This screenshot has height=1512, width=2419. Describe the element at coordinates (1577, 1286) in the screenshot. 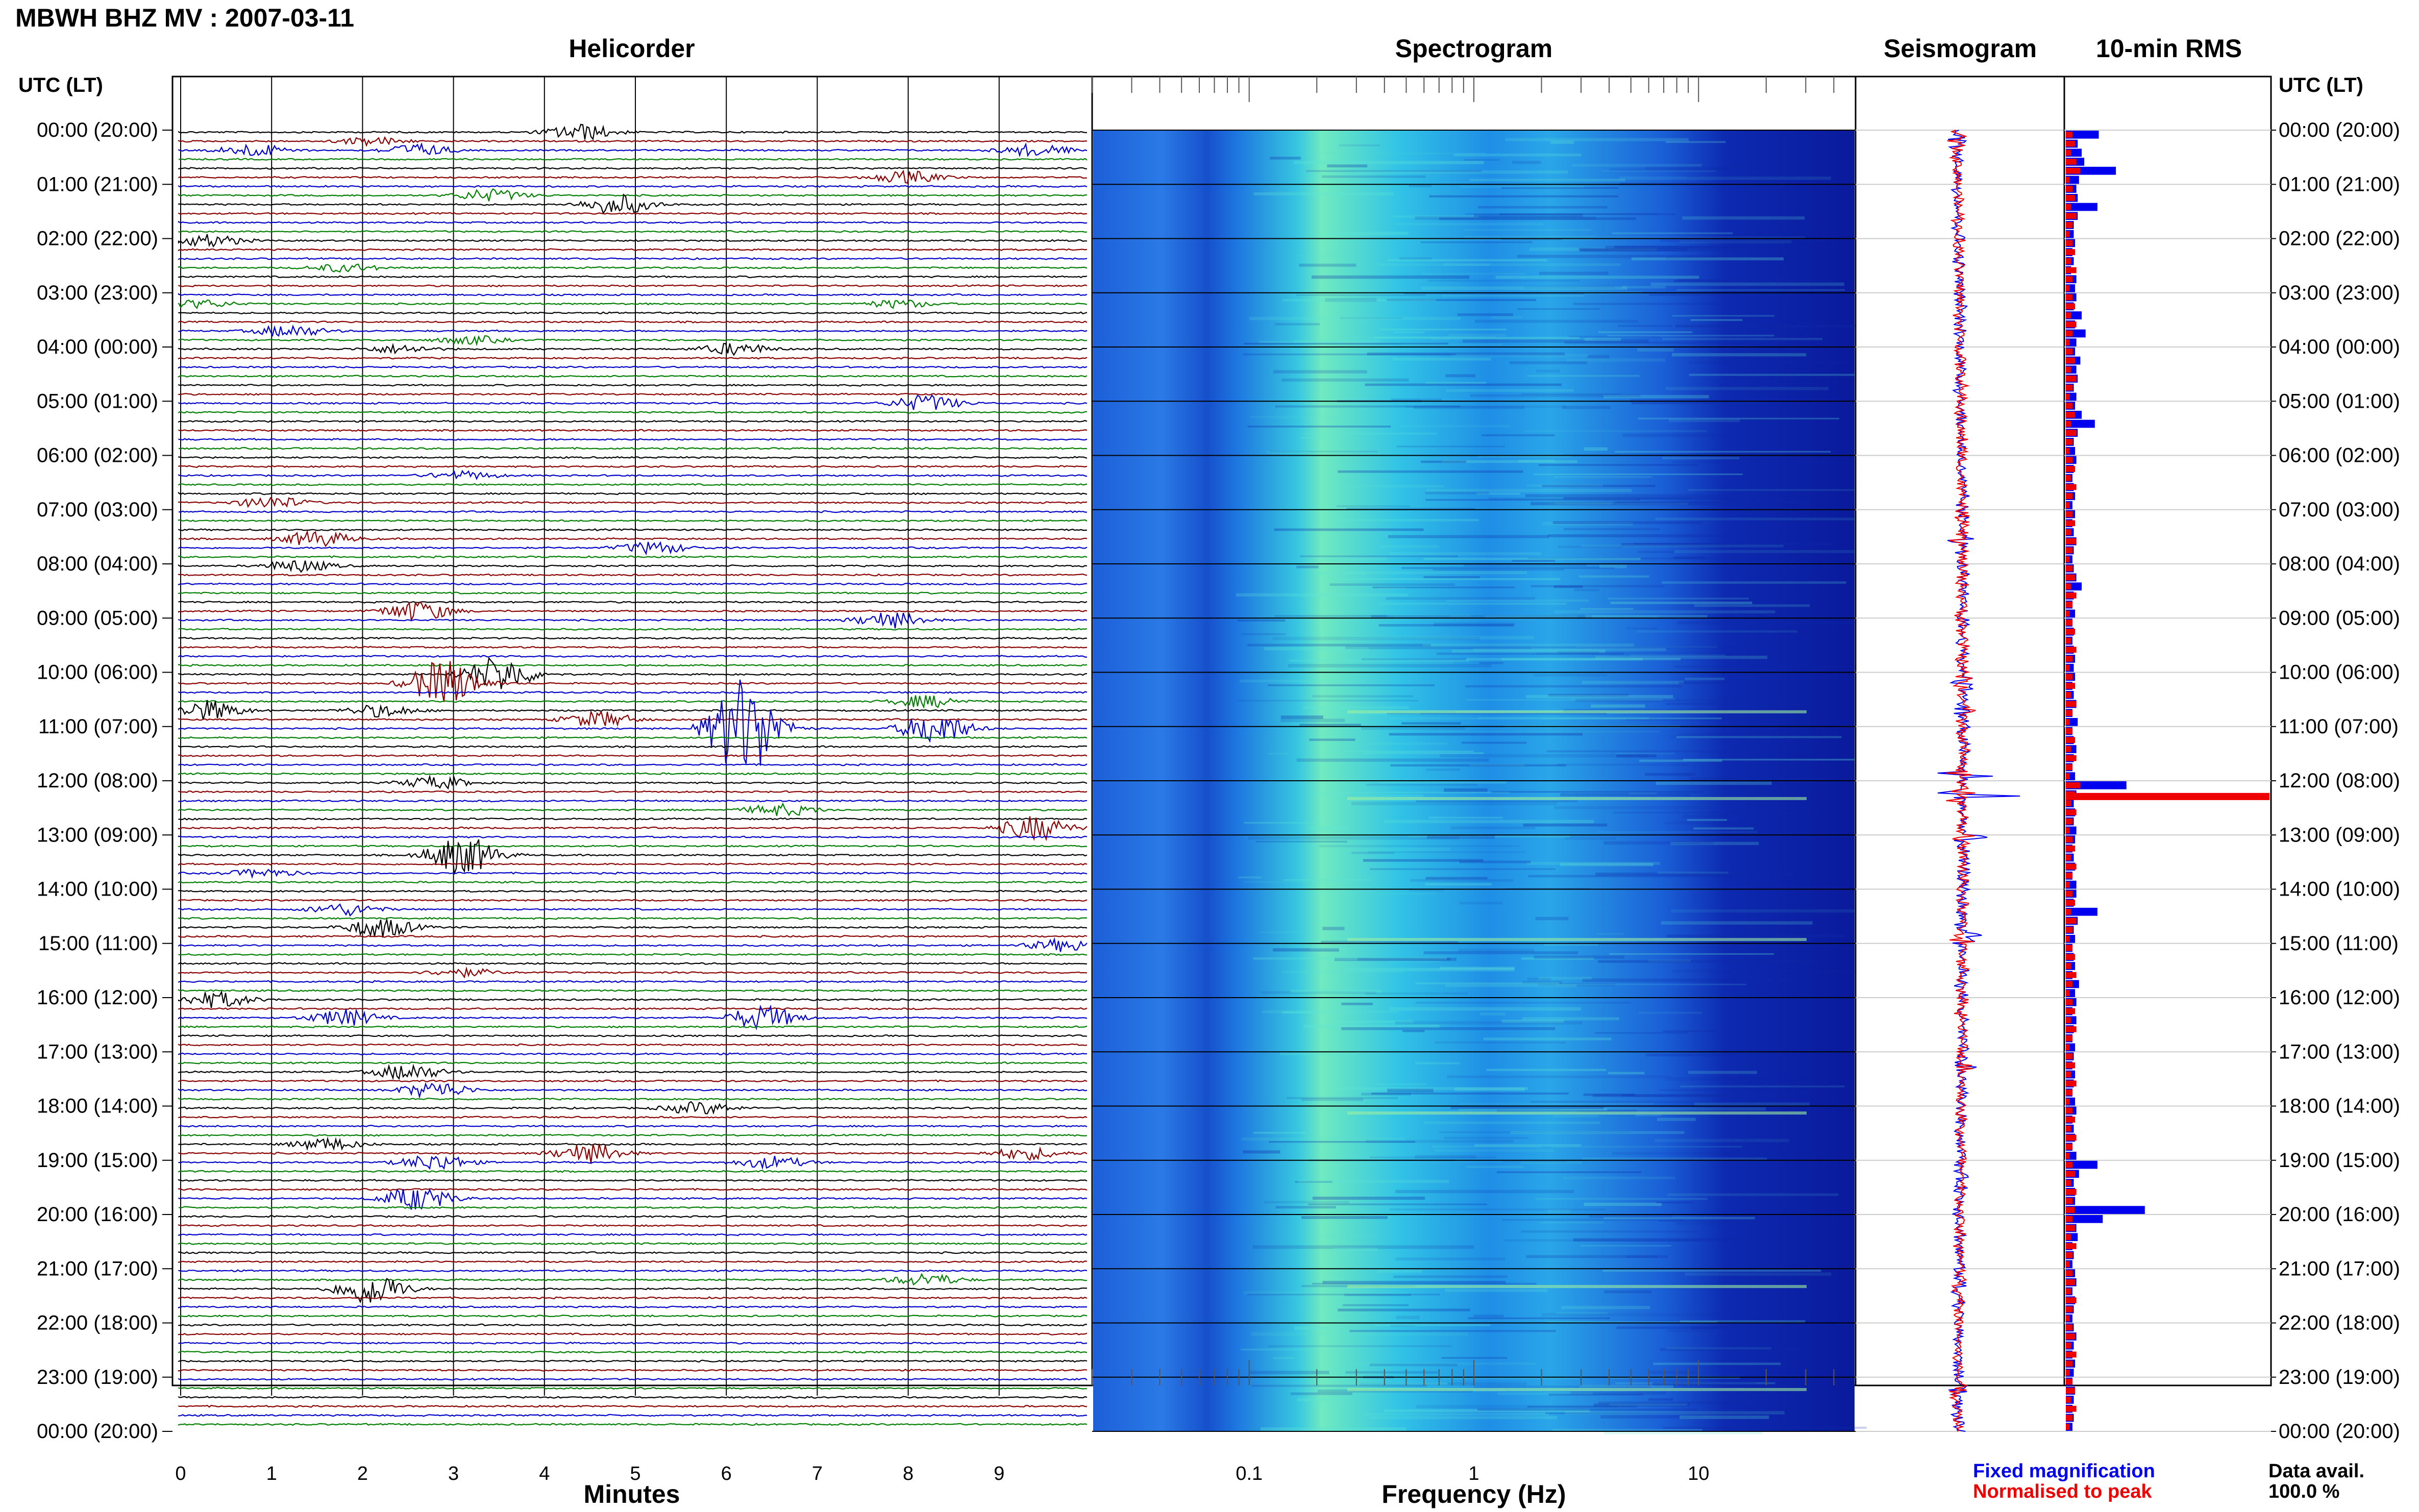

I see `spectrogram-event-line` at that location.